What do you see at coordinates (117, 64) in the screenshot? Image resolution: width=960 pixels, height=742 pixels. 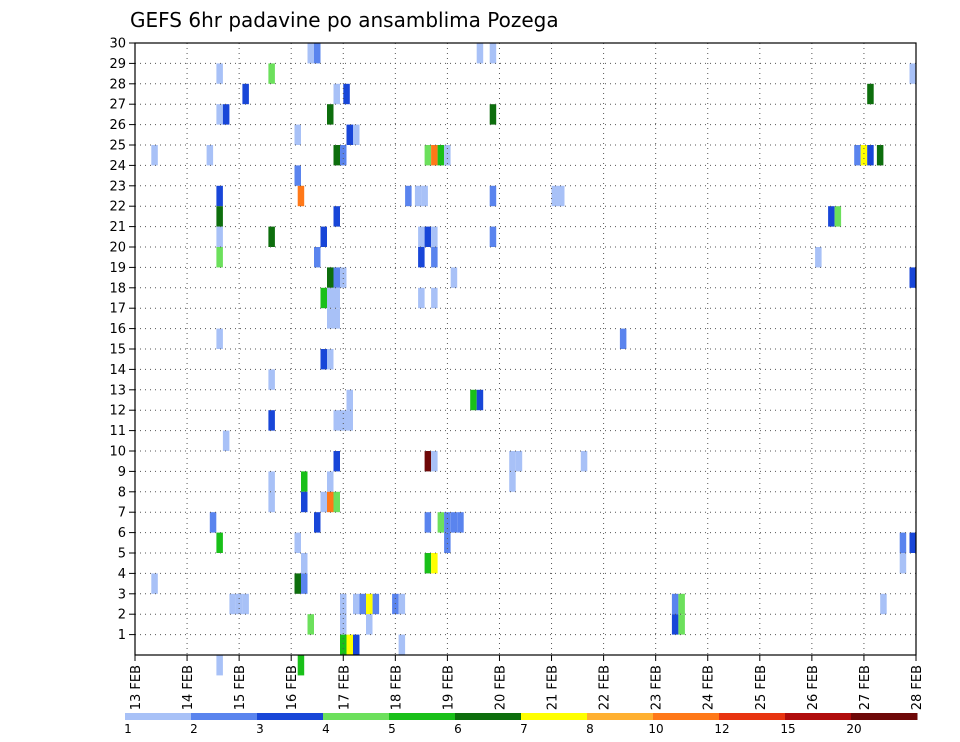 I see `y-tick-label: 29` at bounding box center [117, 64].